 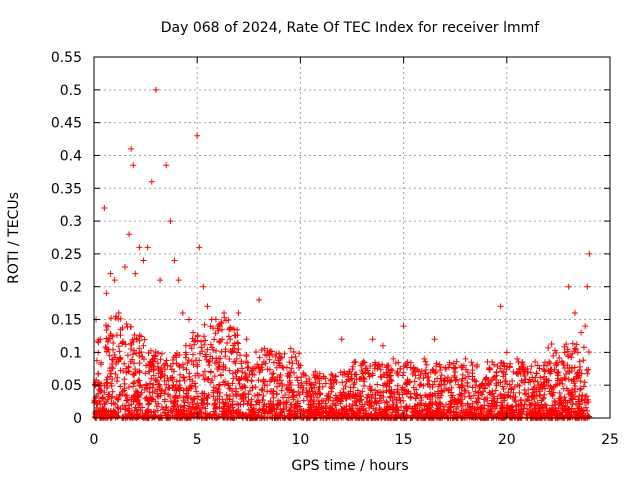 What do you see at coordinates (66, 238) in the screenshot?
I see `y-tick-labels: 0 0.05 0.1 0.15 0.2 0.25 0.3 0.35 0.4 0.45 0.5 0.55` at bounding box center [66, 238].